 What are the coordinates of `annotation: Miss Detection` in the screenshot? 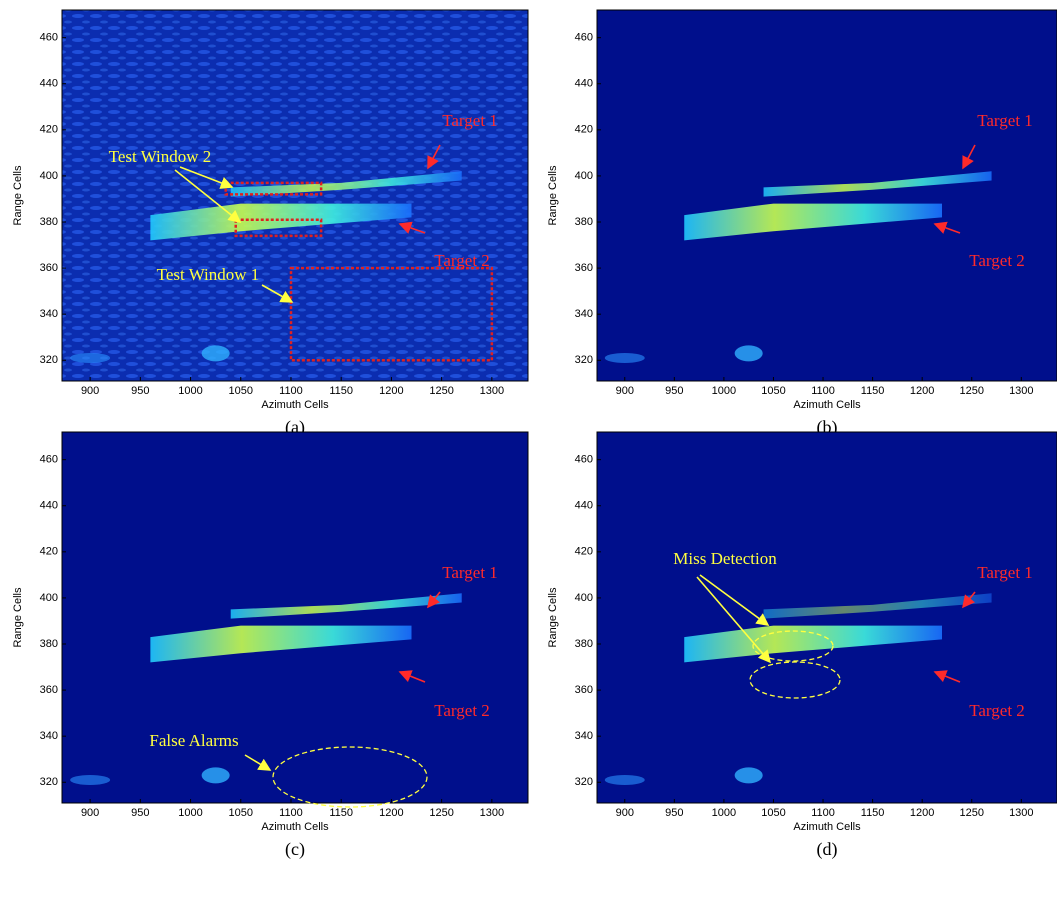 It's located at (725, 558).